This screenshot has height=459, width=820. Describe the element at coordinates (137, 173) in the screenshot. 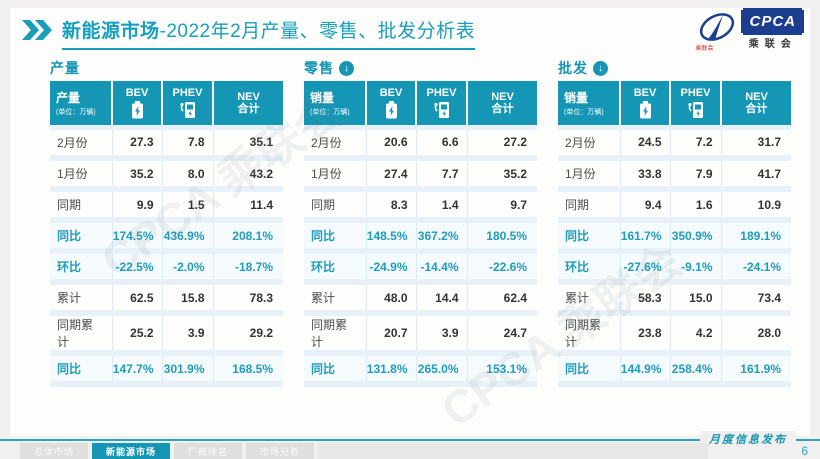

I see `cell-bev: 35.2` at that location.